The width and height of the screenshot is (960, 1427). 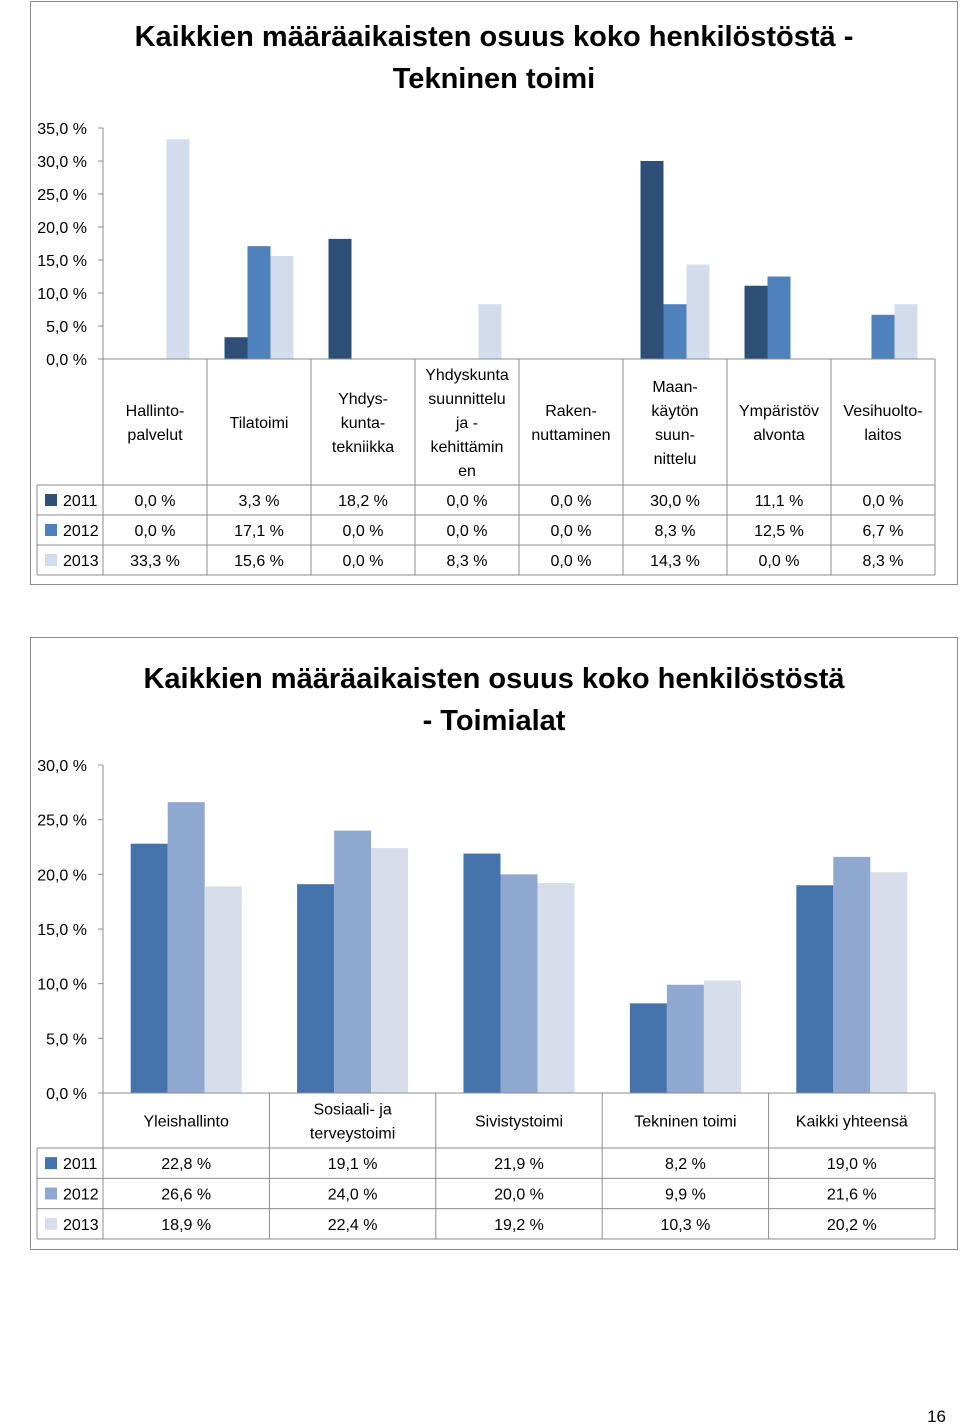 I want to click on data-label: 10,3 %, so click(x=685, y=1225).